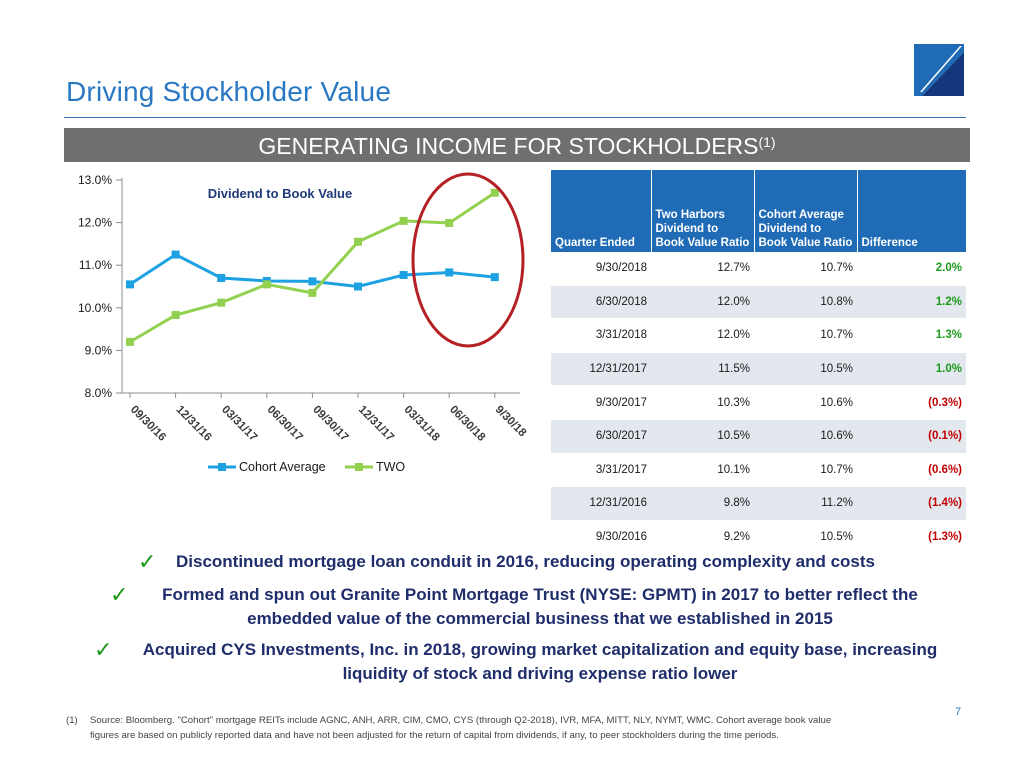 The width and height of the screenshot is (1024, 768). I want to click on cell-two: 11.5%, so click(702, 369).